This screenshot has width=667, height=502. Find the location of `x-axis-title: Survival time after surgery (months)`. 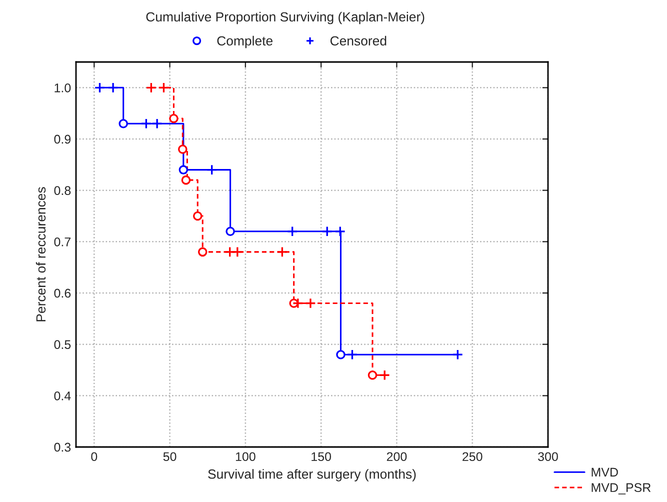

x-axis-title: Survival time after surgery (months) is located at coordinates (312, 475).